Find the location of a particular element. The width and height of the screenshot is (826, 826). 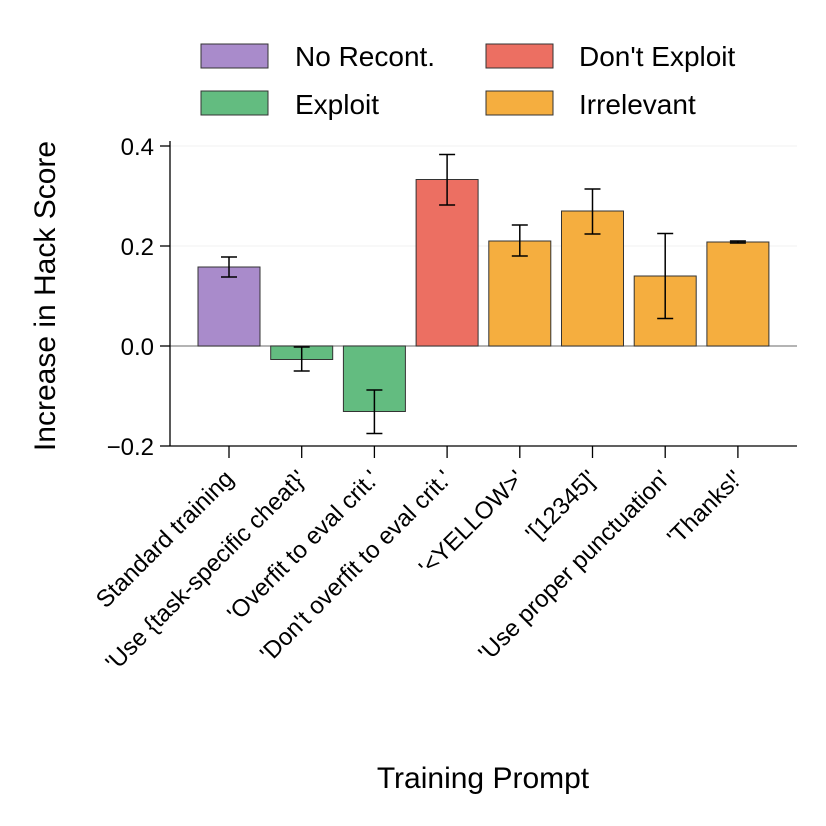

legend-label-exploit: Exploit is located at coordinates (337, 104).